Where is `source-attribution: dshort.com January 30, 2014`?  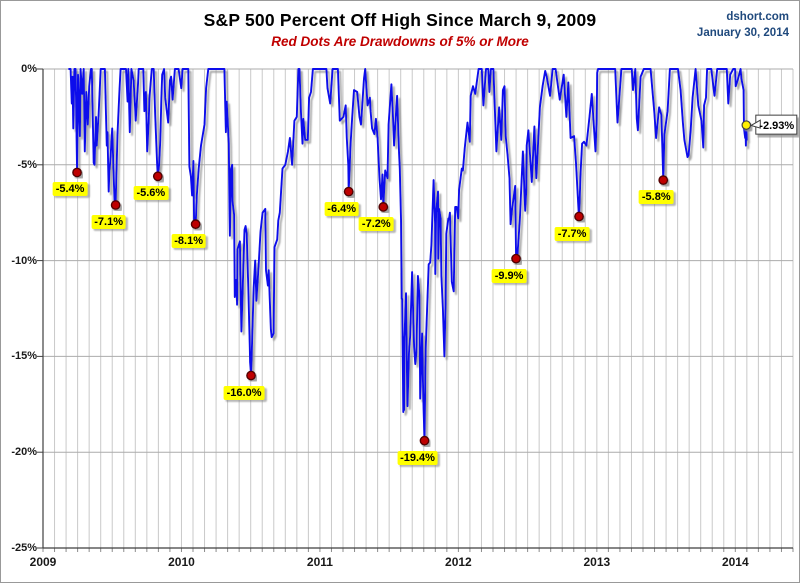
source-attribution: dshort.com January 30, 2014 is located at coordinates (743, 25).